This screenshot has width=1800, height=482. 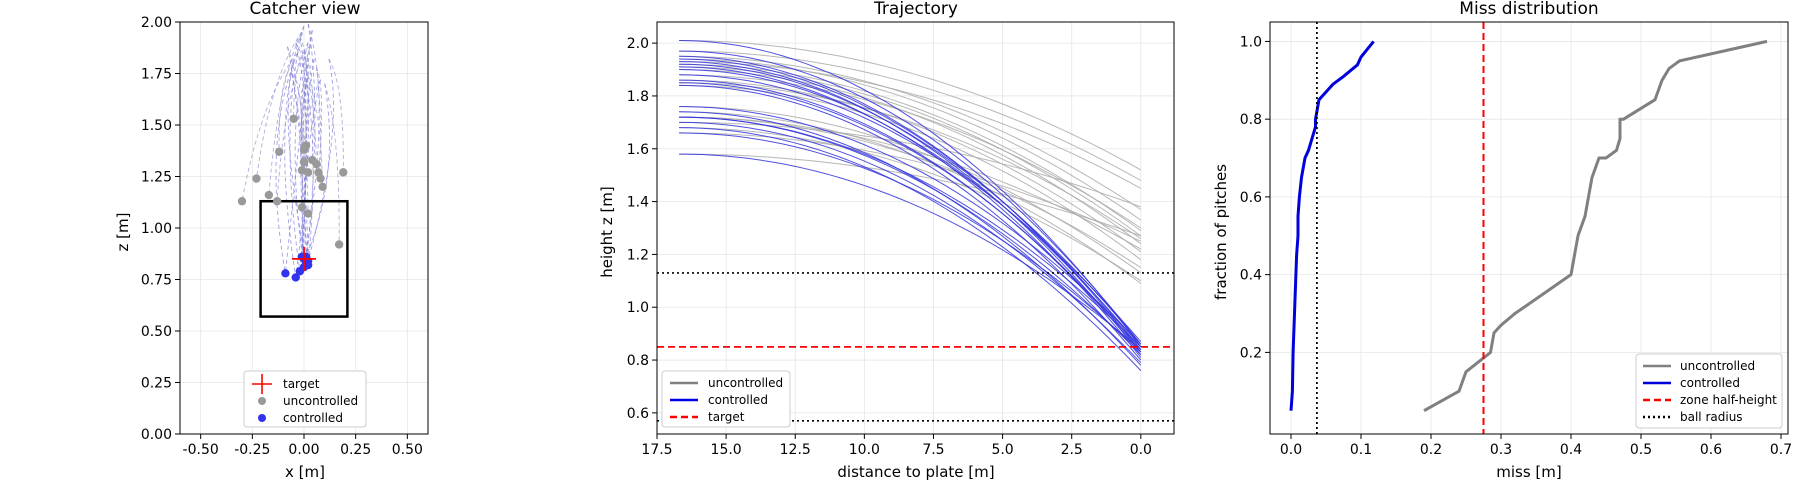 I want to click on catcher-view-ylabel: z [m], so click(x=123, y=232).